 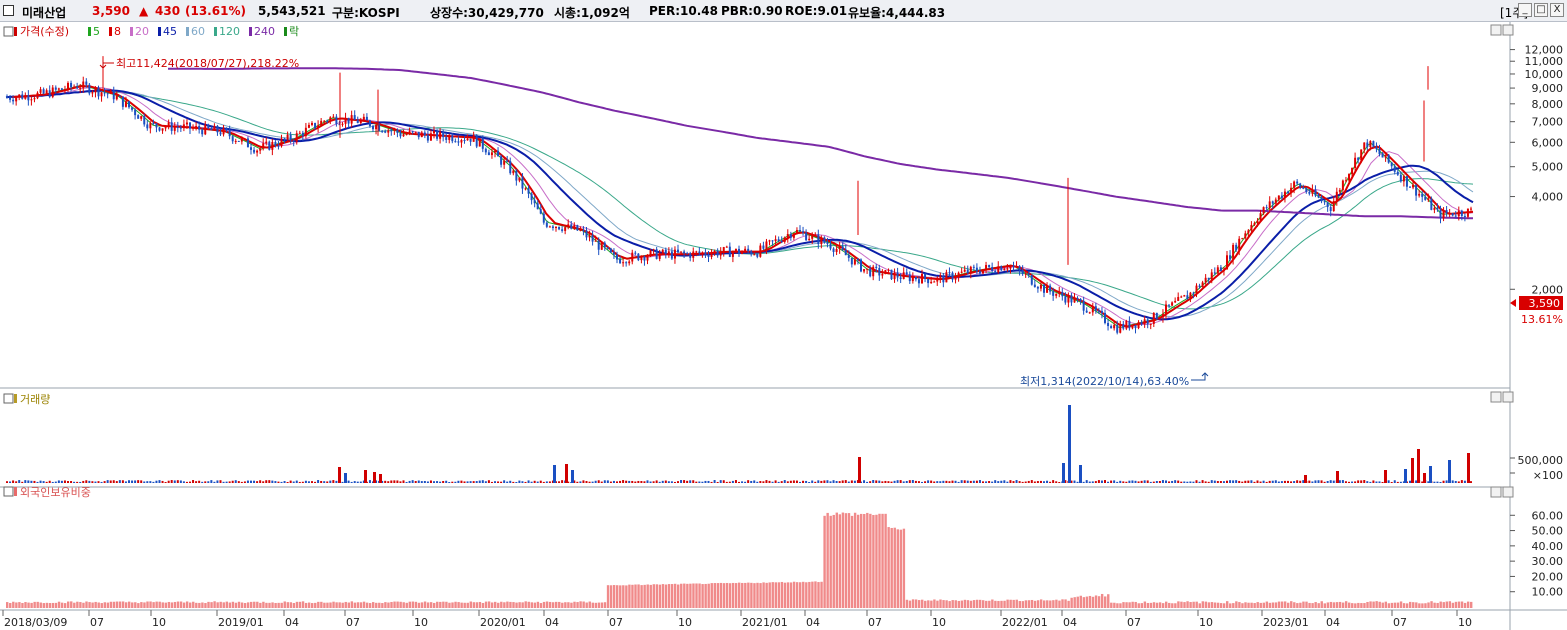 I want to click on panel-buttons, so click(x=1502, y=261).